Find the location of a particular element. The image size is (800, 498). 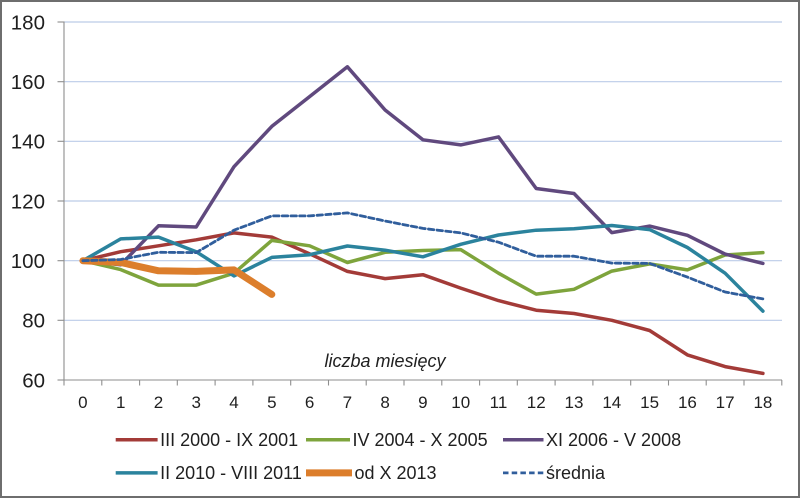

svg-text: 13 is located at coordinates (574, 402).